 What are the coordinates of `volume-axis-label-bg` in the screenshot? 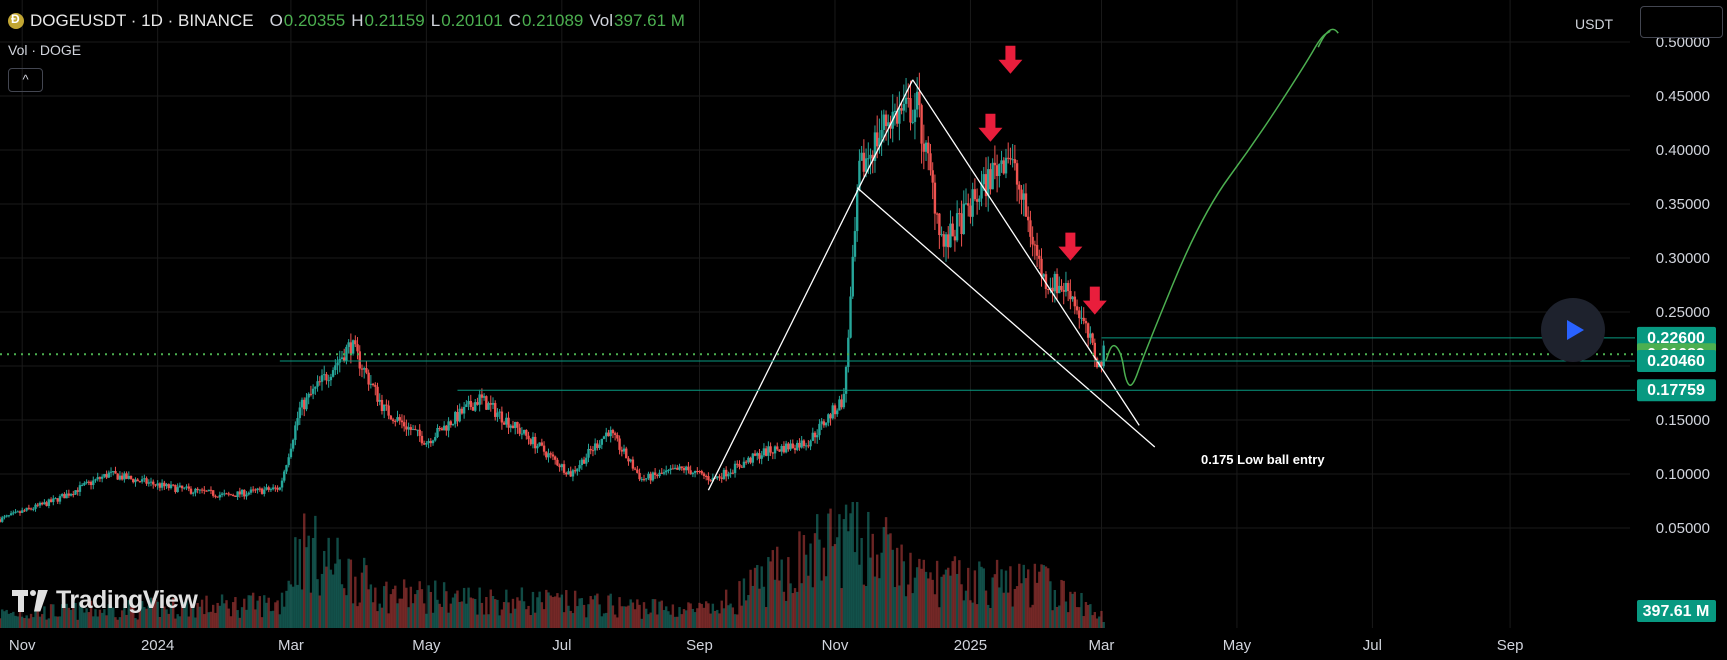 It's located at (1676, 611).